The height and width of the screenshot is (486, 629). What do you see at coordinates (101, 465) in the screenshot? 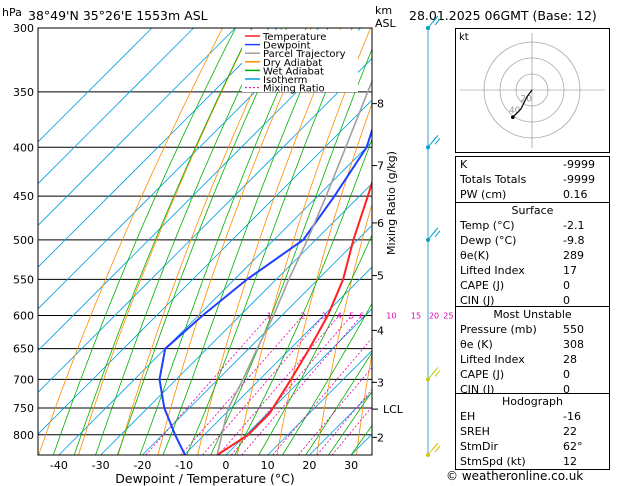
I see `temperature-tick-label: -30` at bounding box center [101, 465].